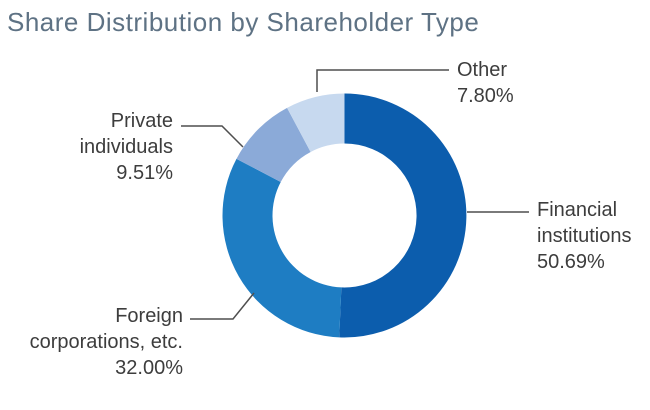 This screenshot has height=410, width=650. What do you see at coordinates (403, 215) in the screenshot?
I see `donut-segment-financial-institutions` at bounding box center [403, 215].